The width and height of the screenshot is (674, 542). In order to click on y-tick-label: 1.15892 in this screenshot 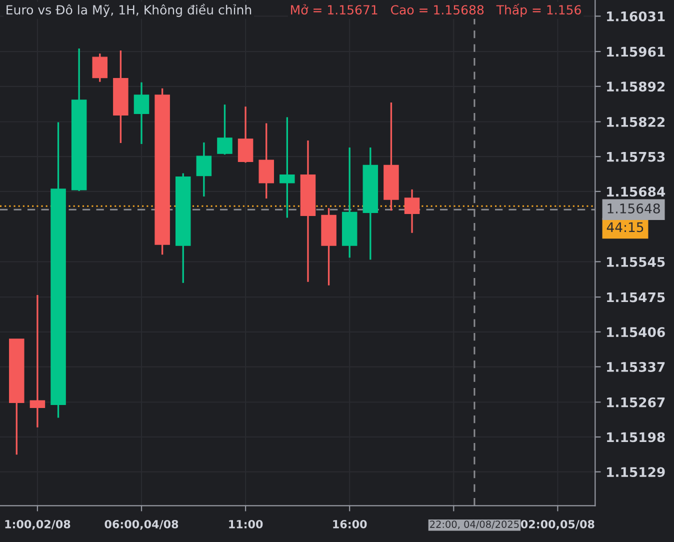, I will do `click(636, 87)`.